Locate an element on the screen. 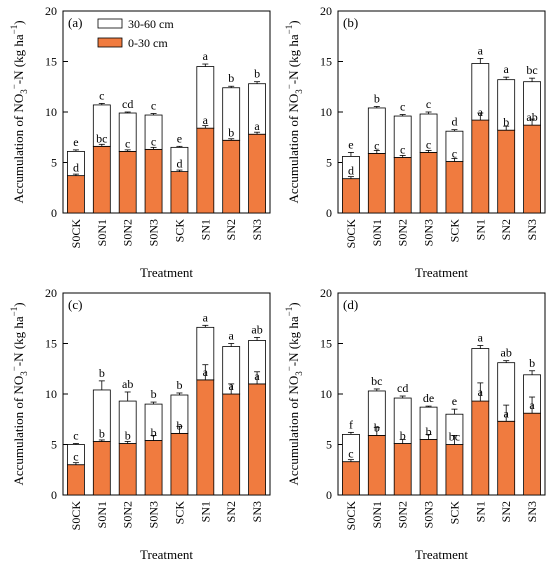 The image size is (550, 568). legend-swatch-lower is located at coordinates (110, 42).